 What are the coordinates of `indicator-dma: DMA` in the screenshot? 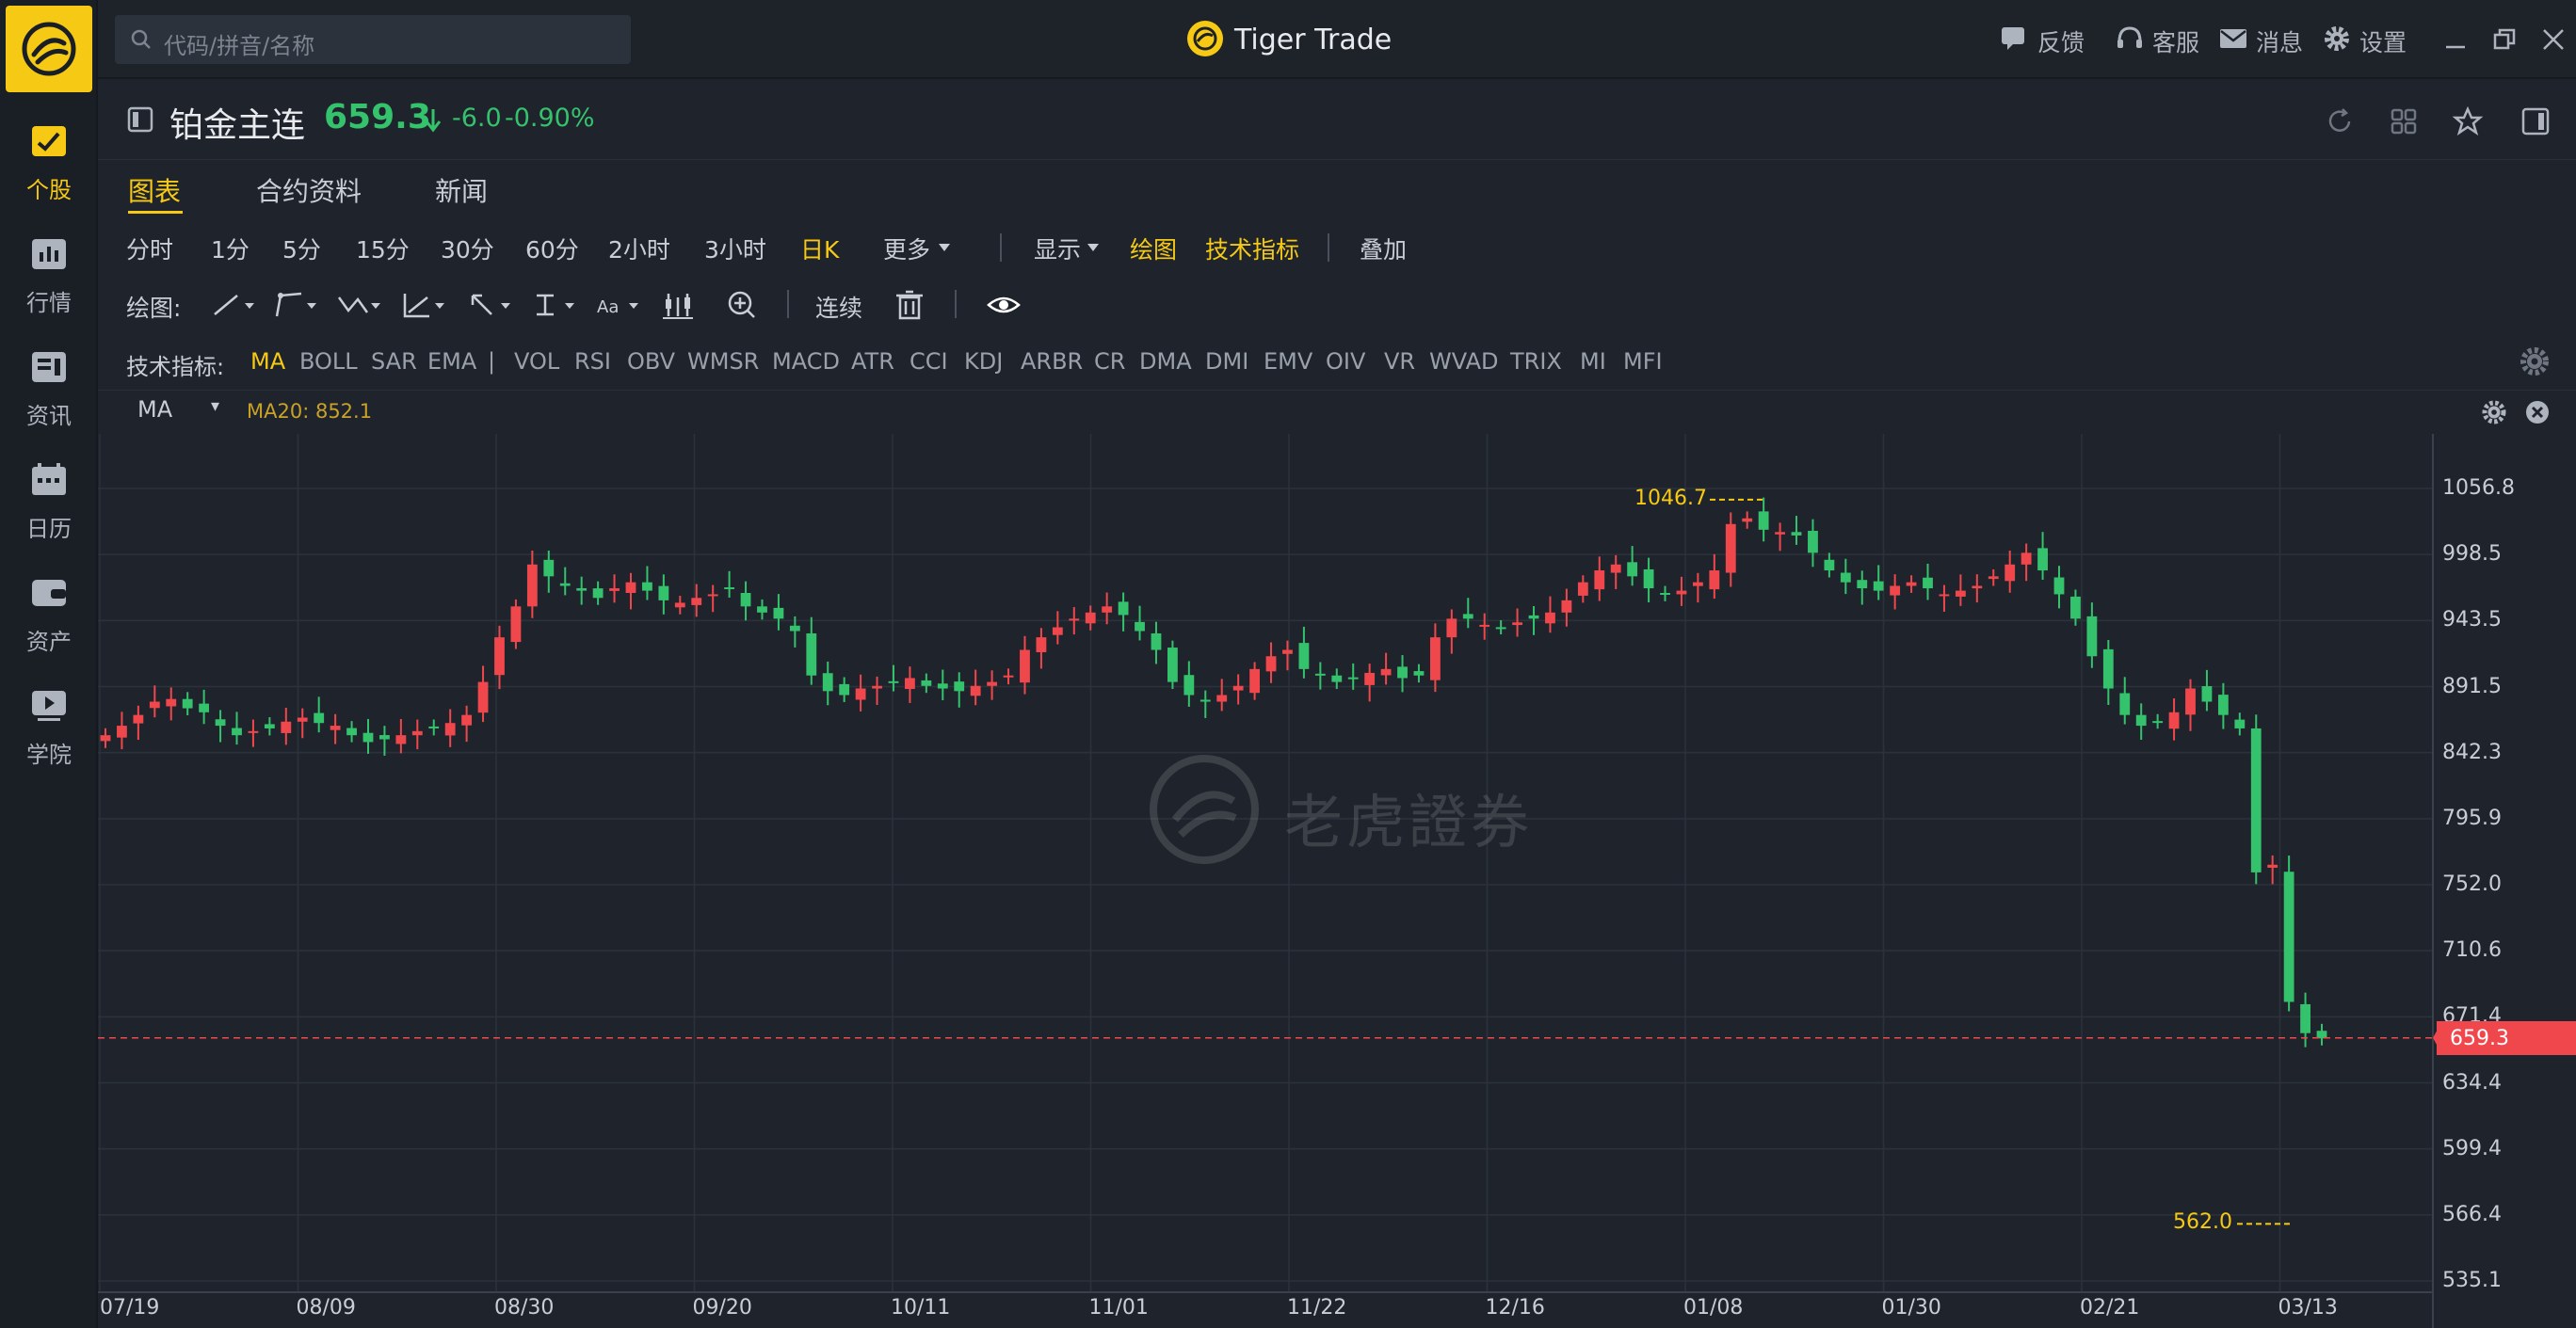 It's located at (1165, 361).